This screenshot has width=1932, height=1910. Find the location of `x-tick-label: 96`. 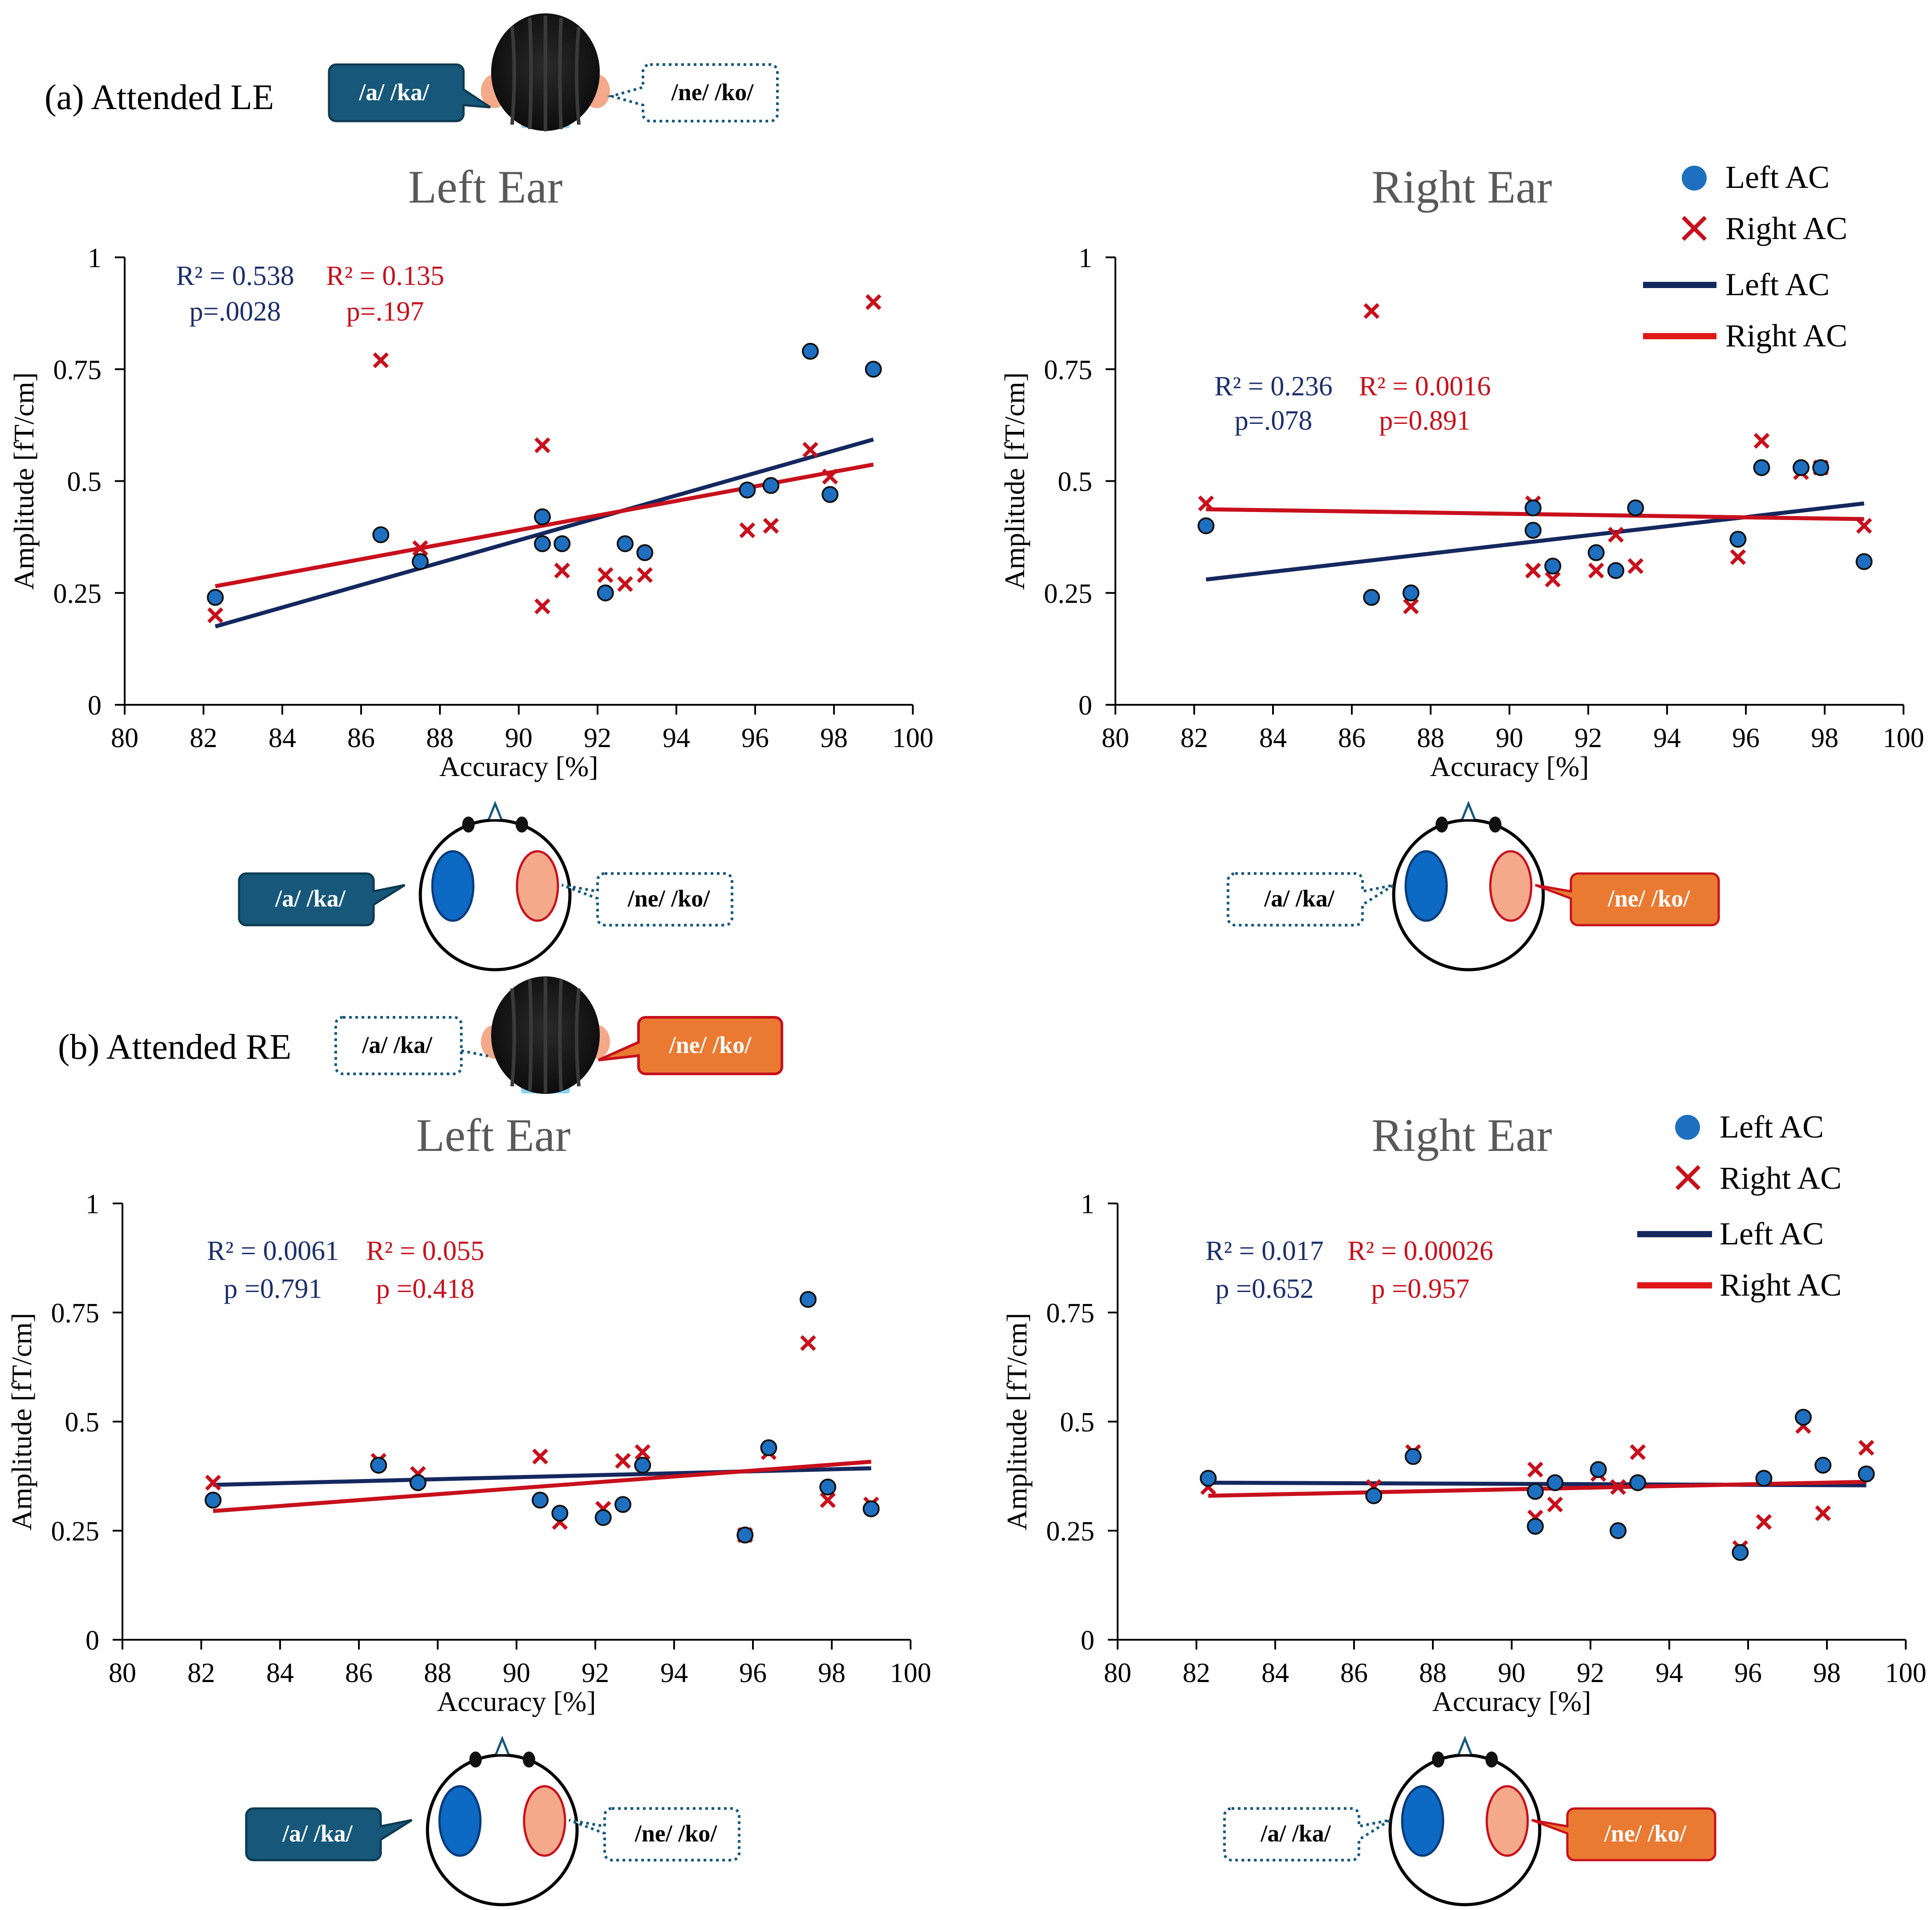

x-tick-label: 96 is located at coordinates (1746, 738).